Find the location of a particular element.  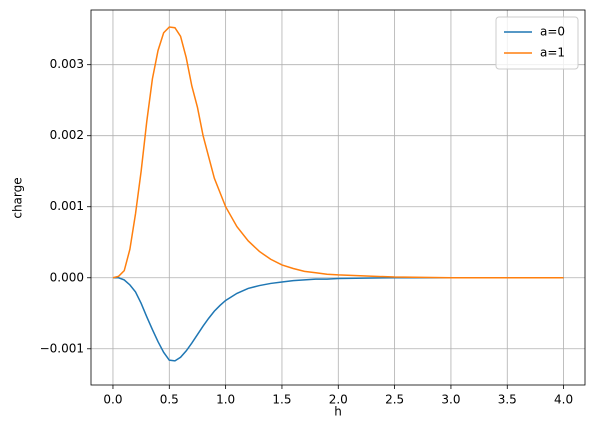

y-tick-label: 0.000 is located at coordinates (67, 277).